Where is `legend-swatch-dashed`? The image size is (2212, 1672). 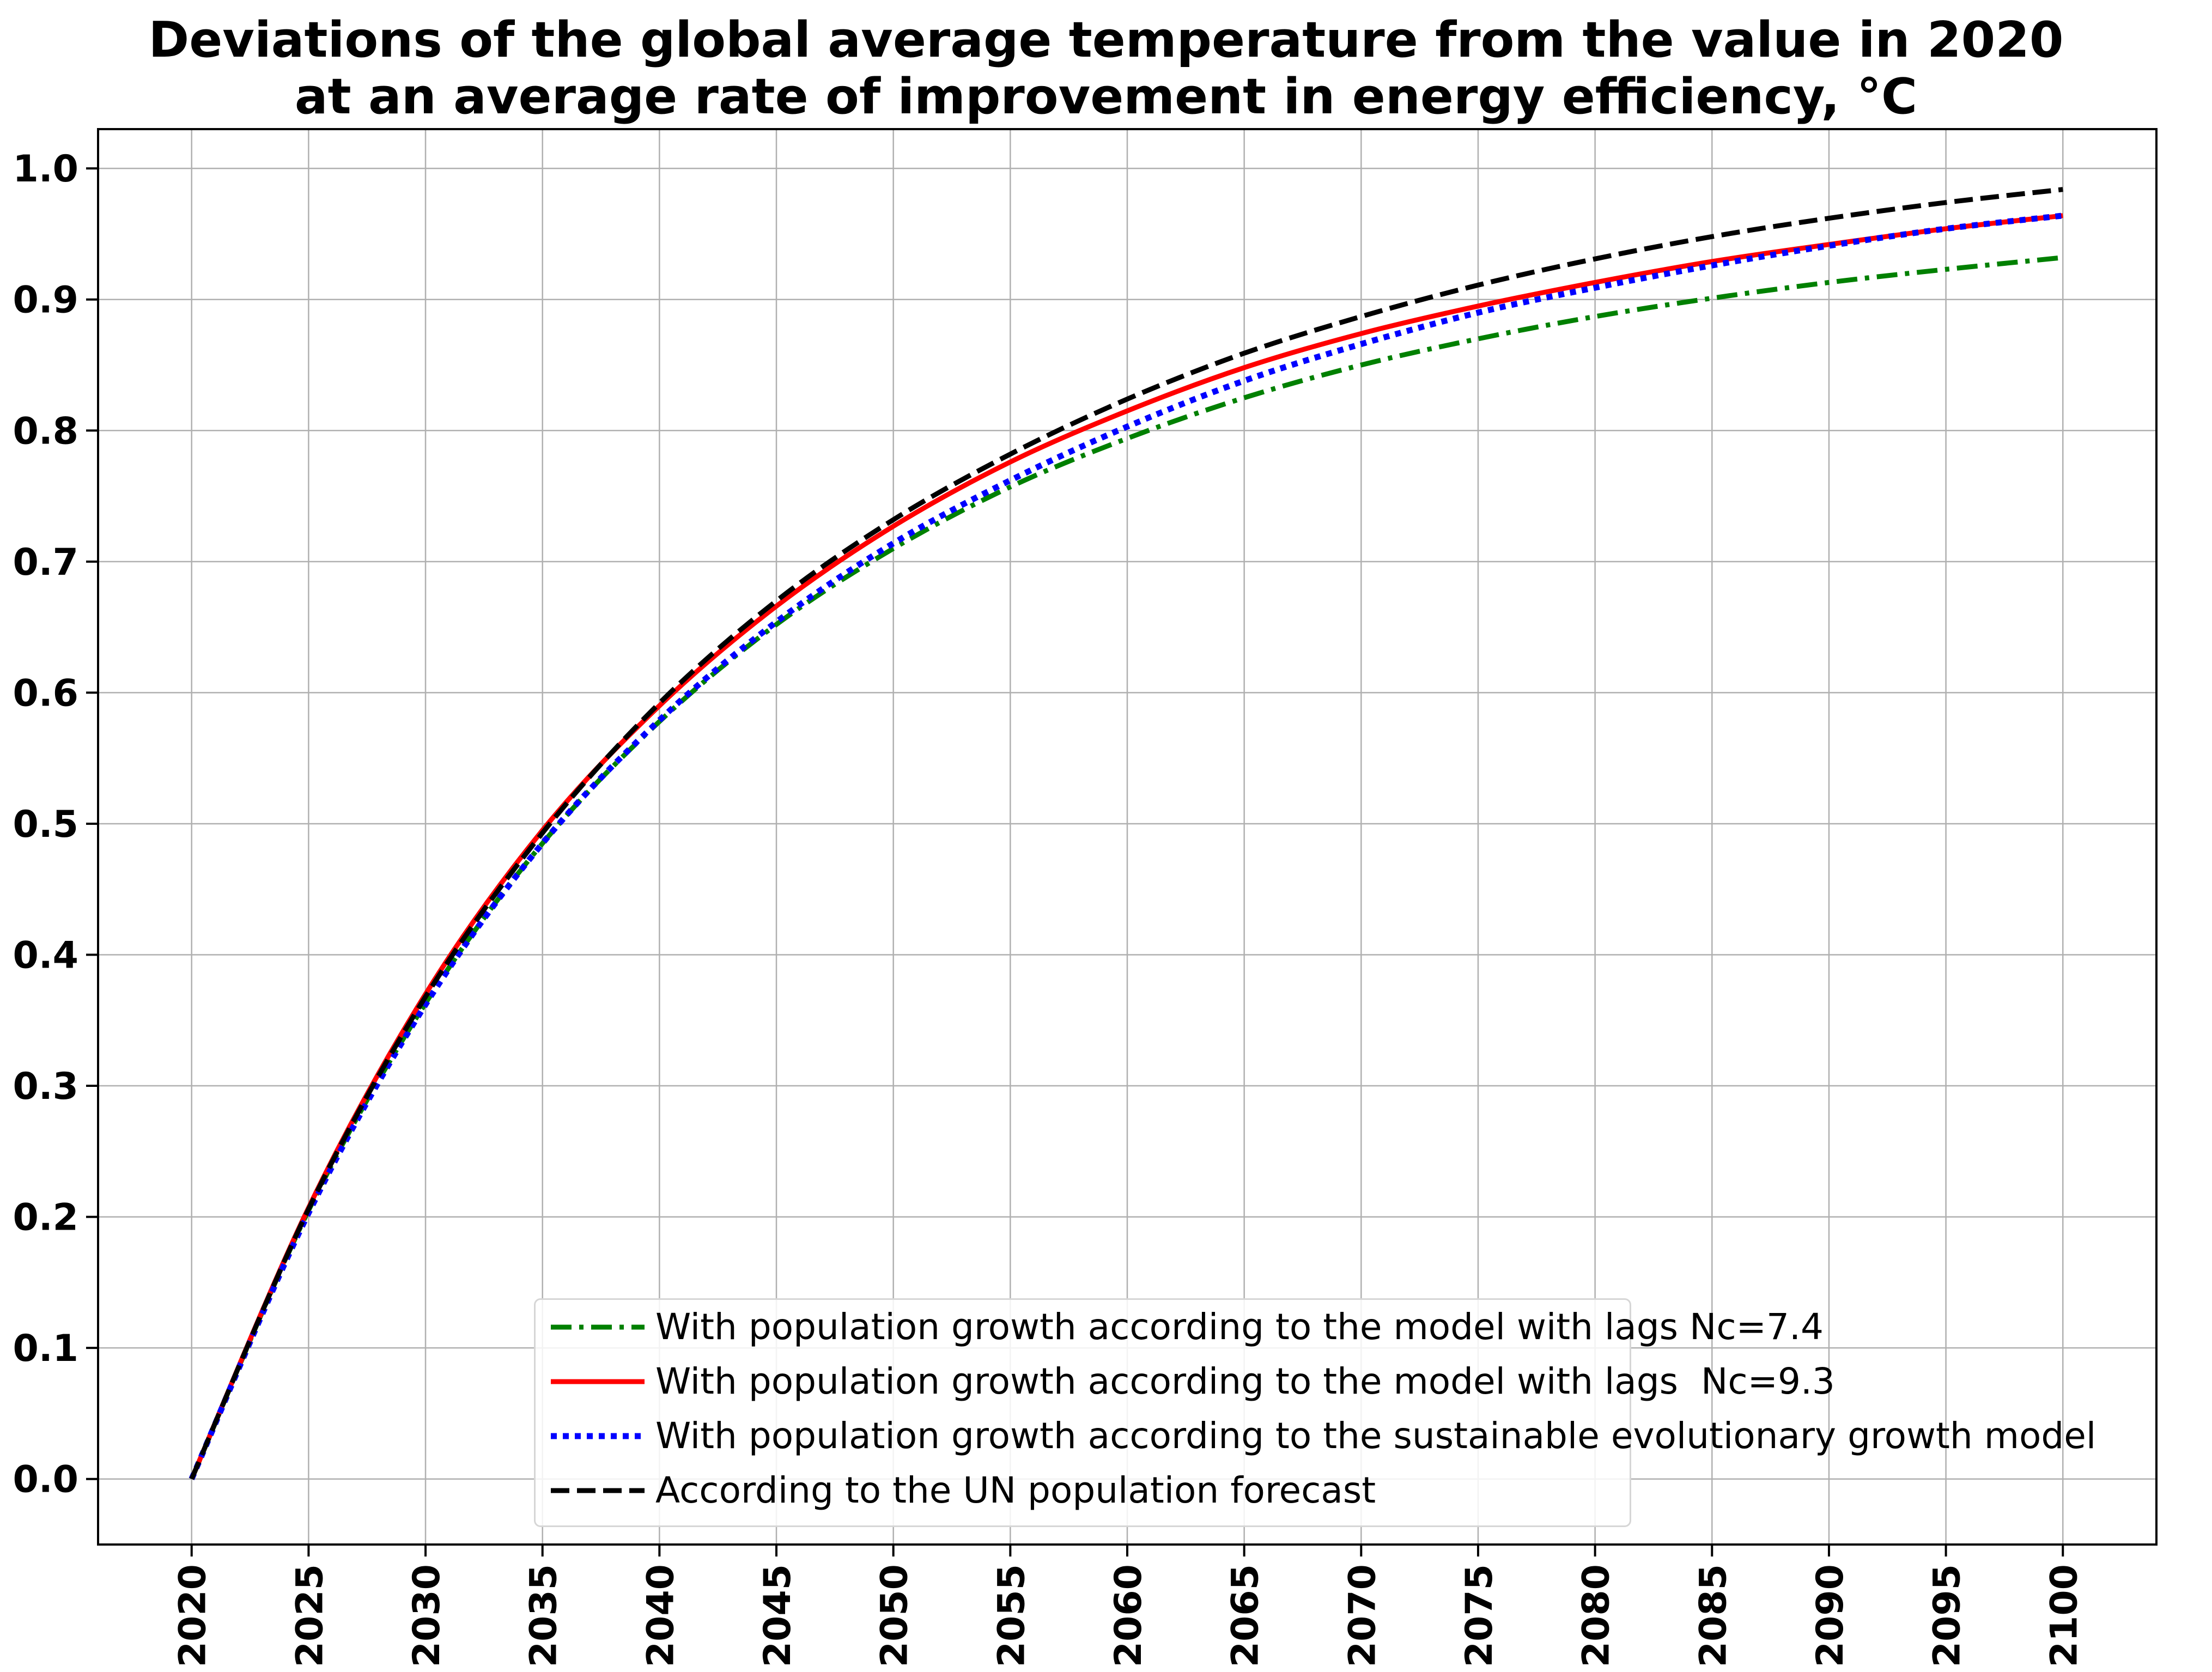 legend-swatch-dashed is located at coordinates (598, 1490).